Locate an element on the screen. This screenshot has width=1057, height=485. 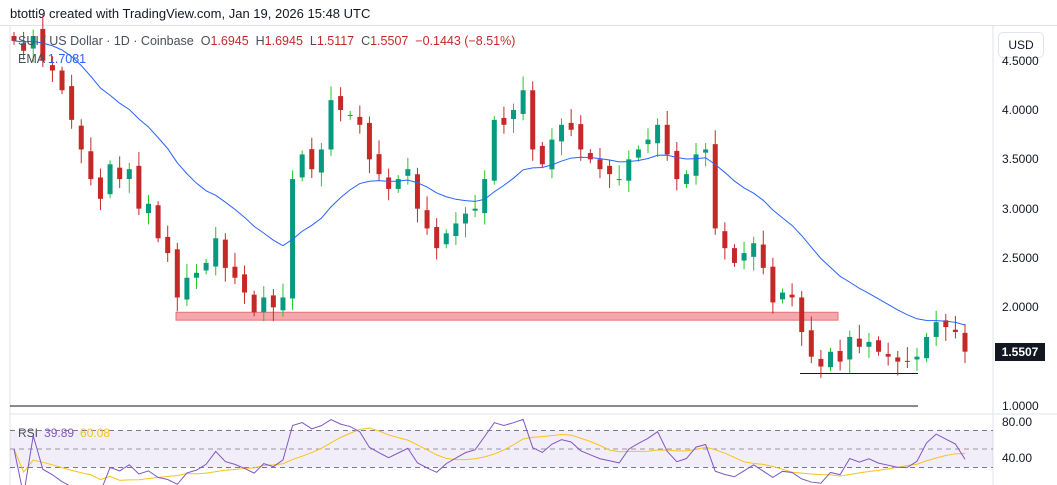
rsi-value: 39.89 is located at coordinates (59, 433).